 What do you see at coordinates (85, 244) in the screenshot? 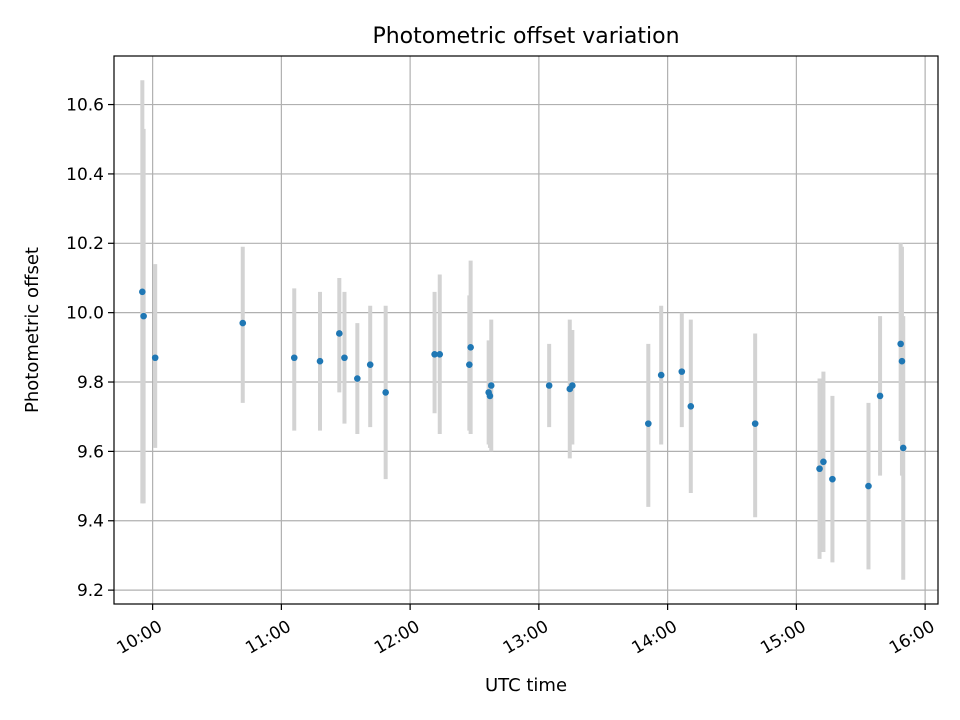
I see `y-tick-label: 10.2` at bounding box center [85, 244].